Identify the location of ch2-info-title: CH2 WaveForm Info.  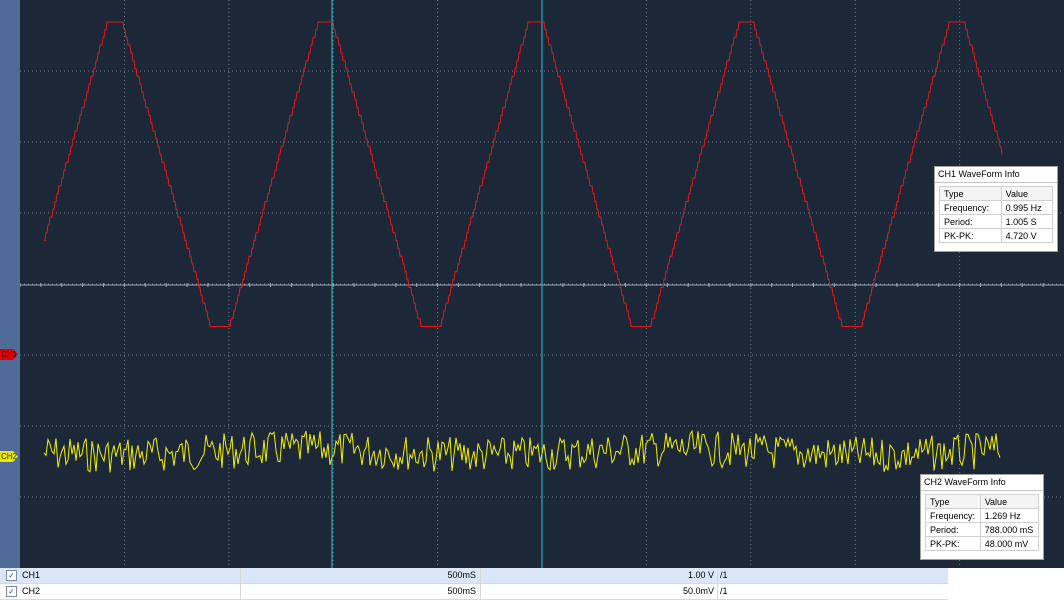
(982, 483).